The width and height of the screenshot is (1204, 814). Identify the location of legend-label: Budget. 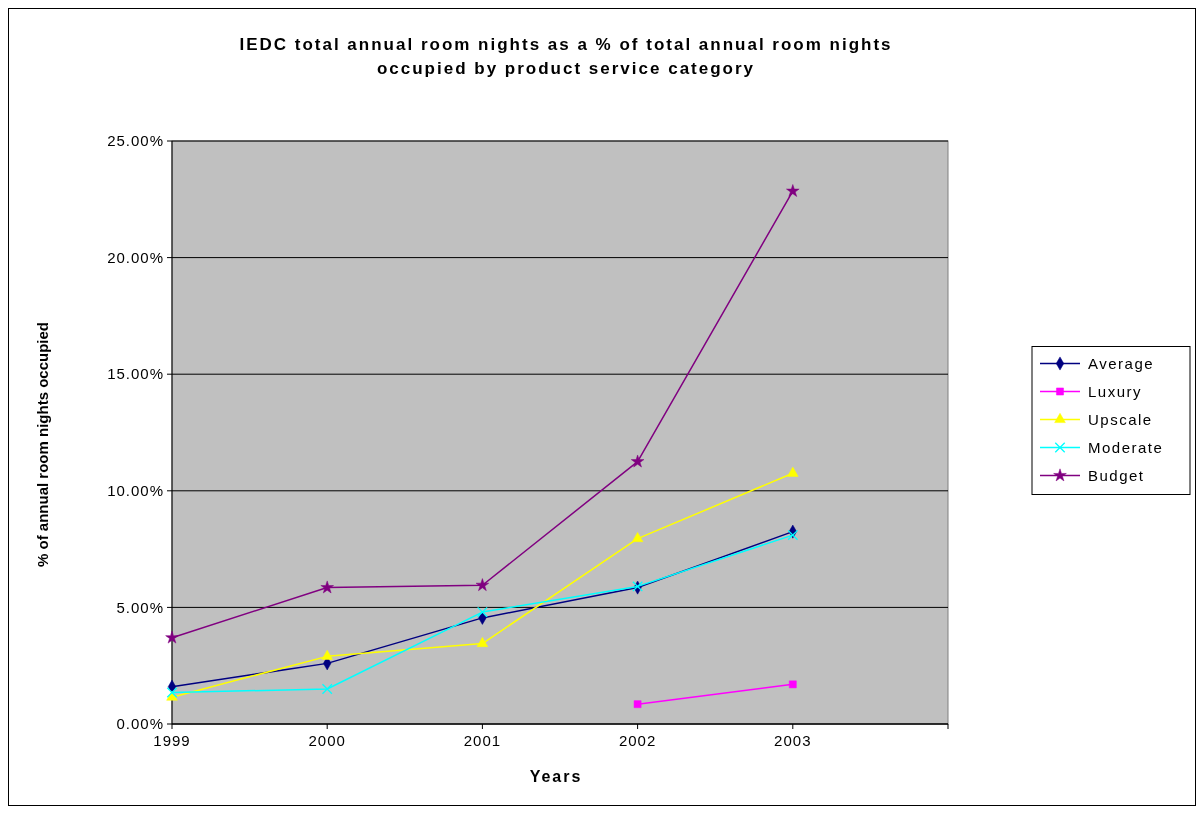
(1116, 475).